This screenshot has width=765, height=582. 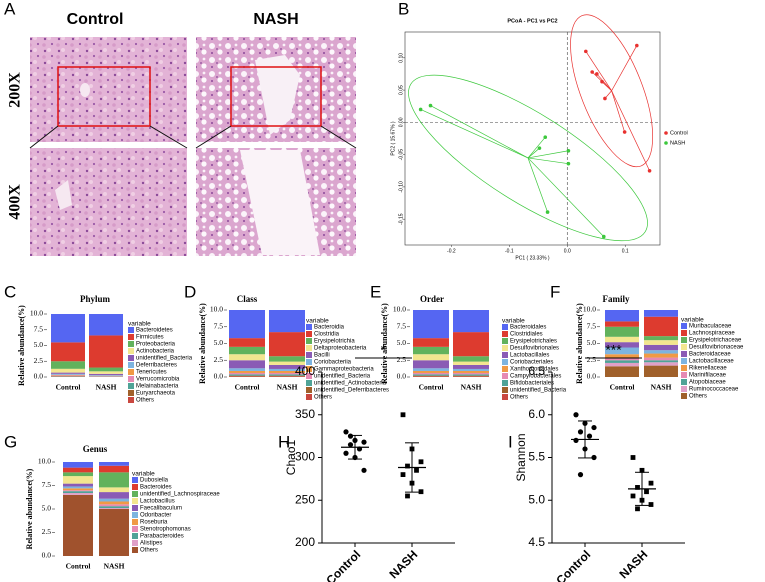 I want to click on y-tick-label: 400, so click(x=305, y=371).